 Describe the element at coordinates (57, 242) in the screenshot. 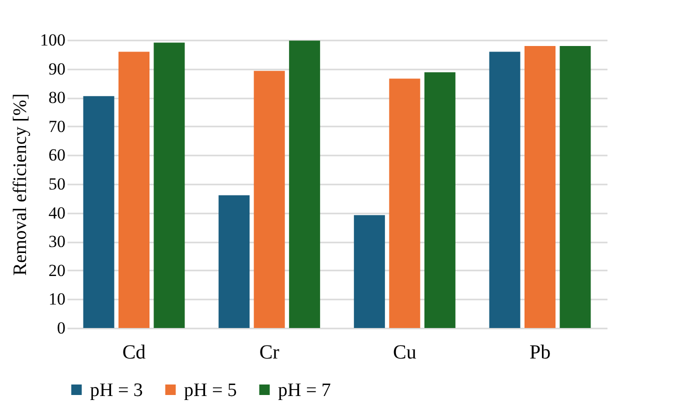

I see `y-tick-label: 30` at that location.